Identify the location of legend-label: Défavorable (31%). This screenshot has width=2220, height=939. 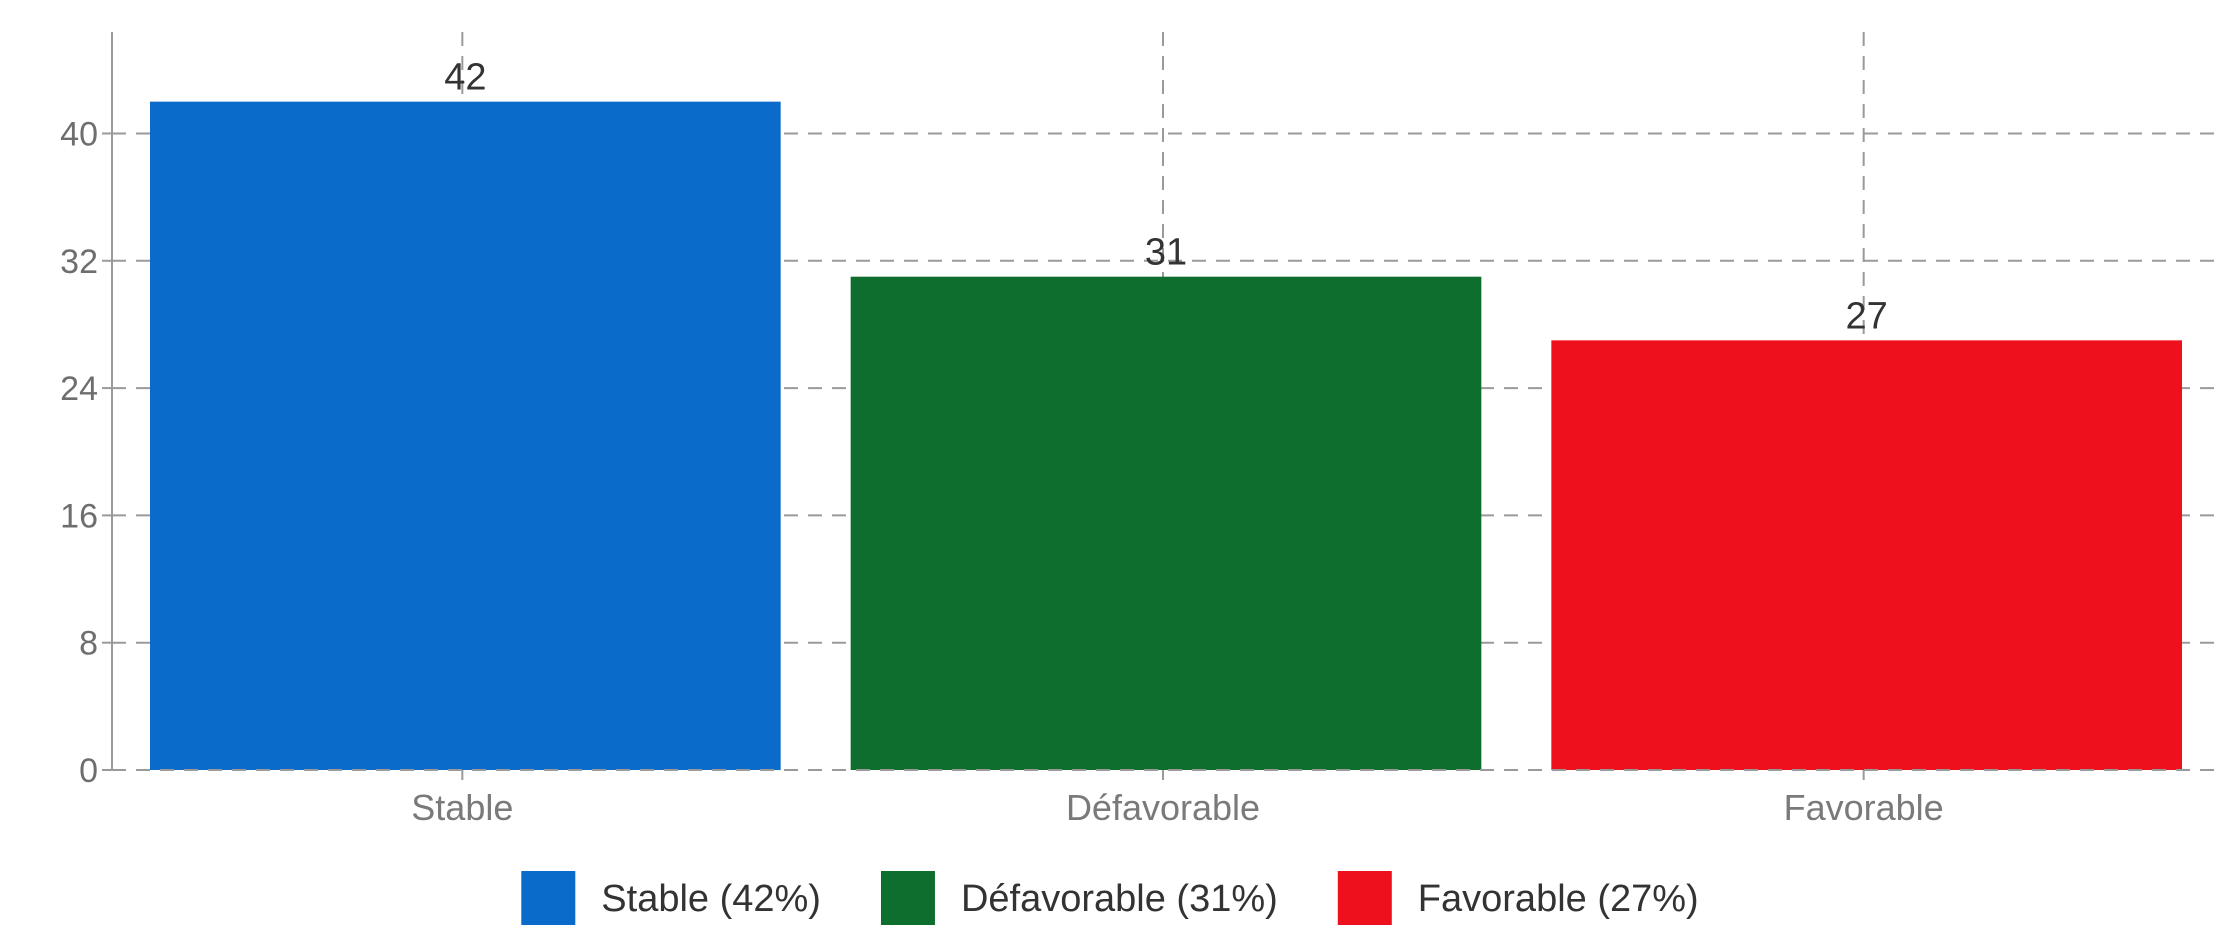
(1119, 899).